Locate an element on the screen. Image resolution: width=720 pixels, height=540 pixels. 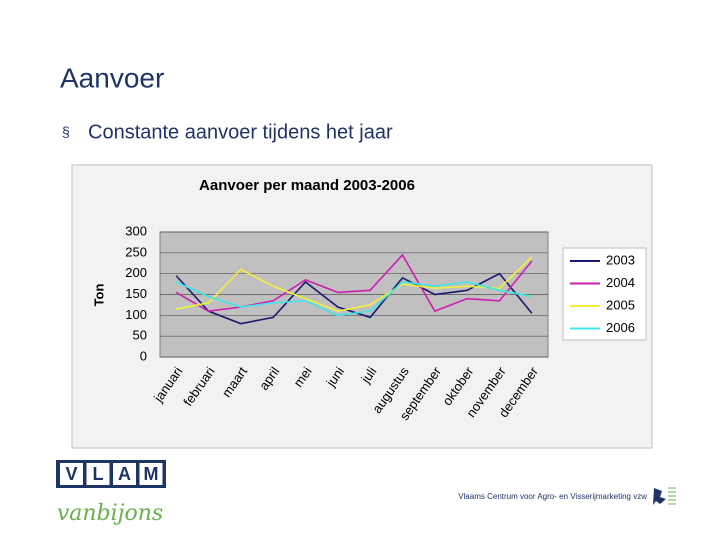
logo-letter: V is located at coordinates (71, 474).